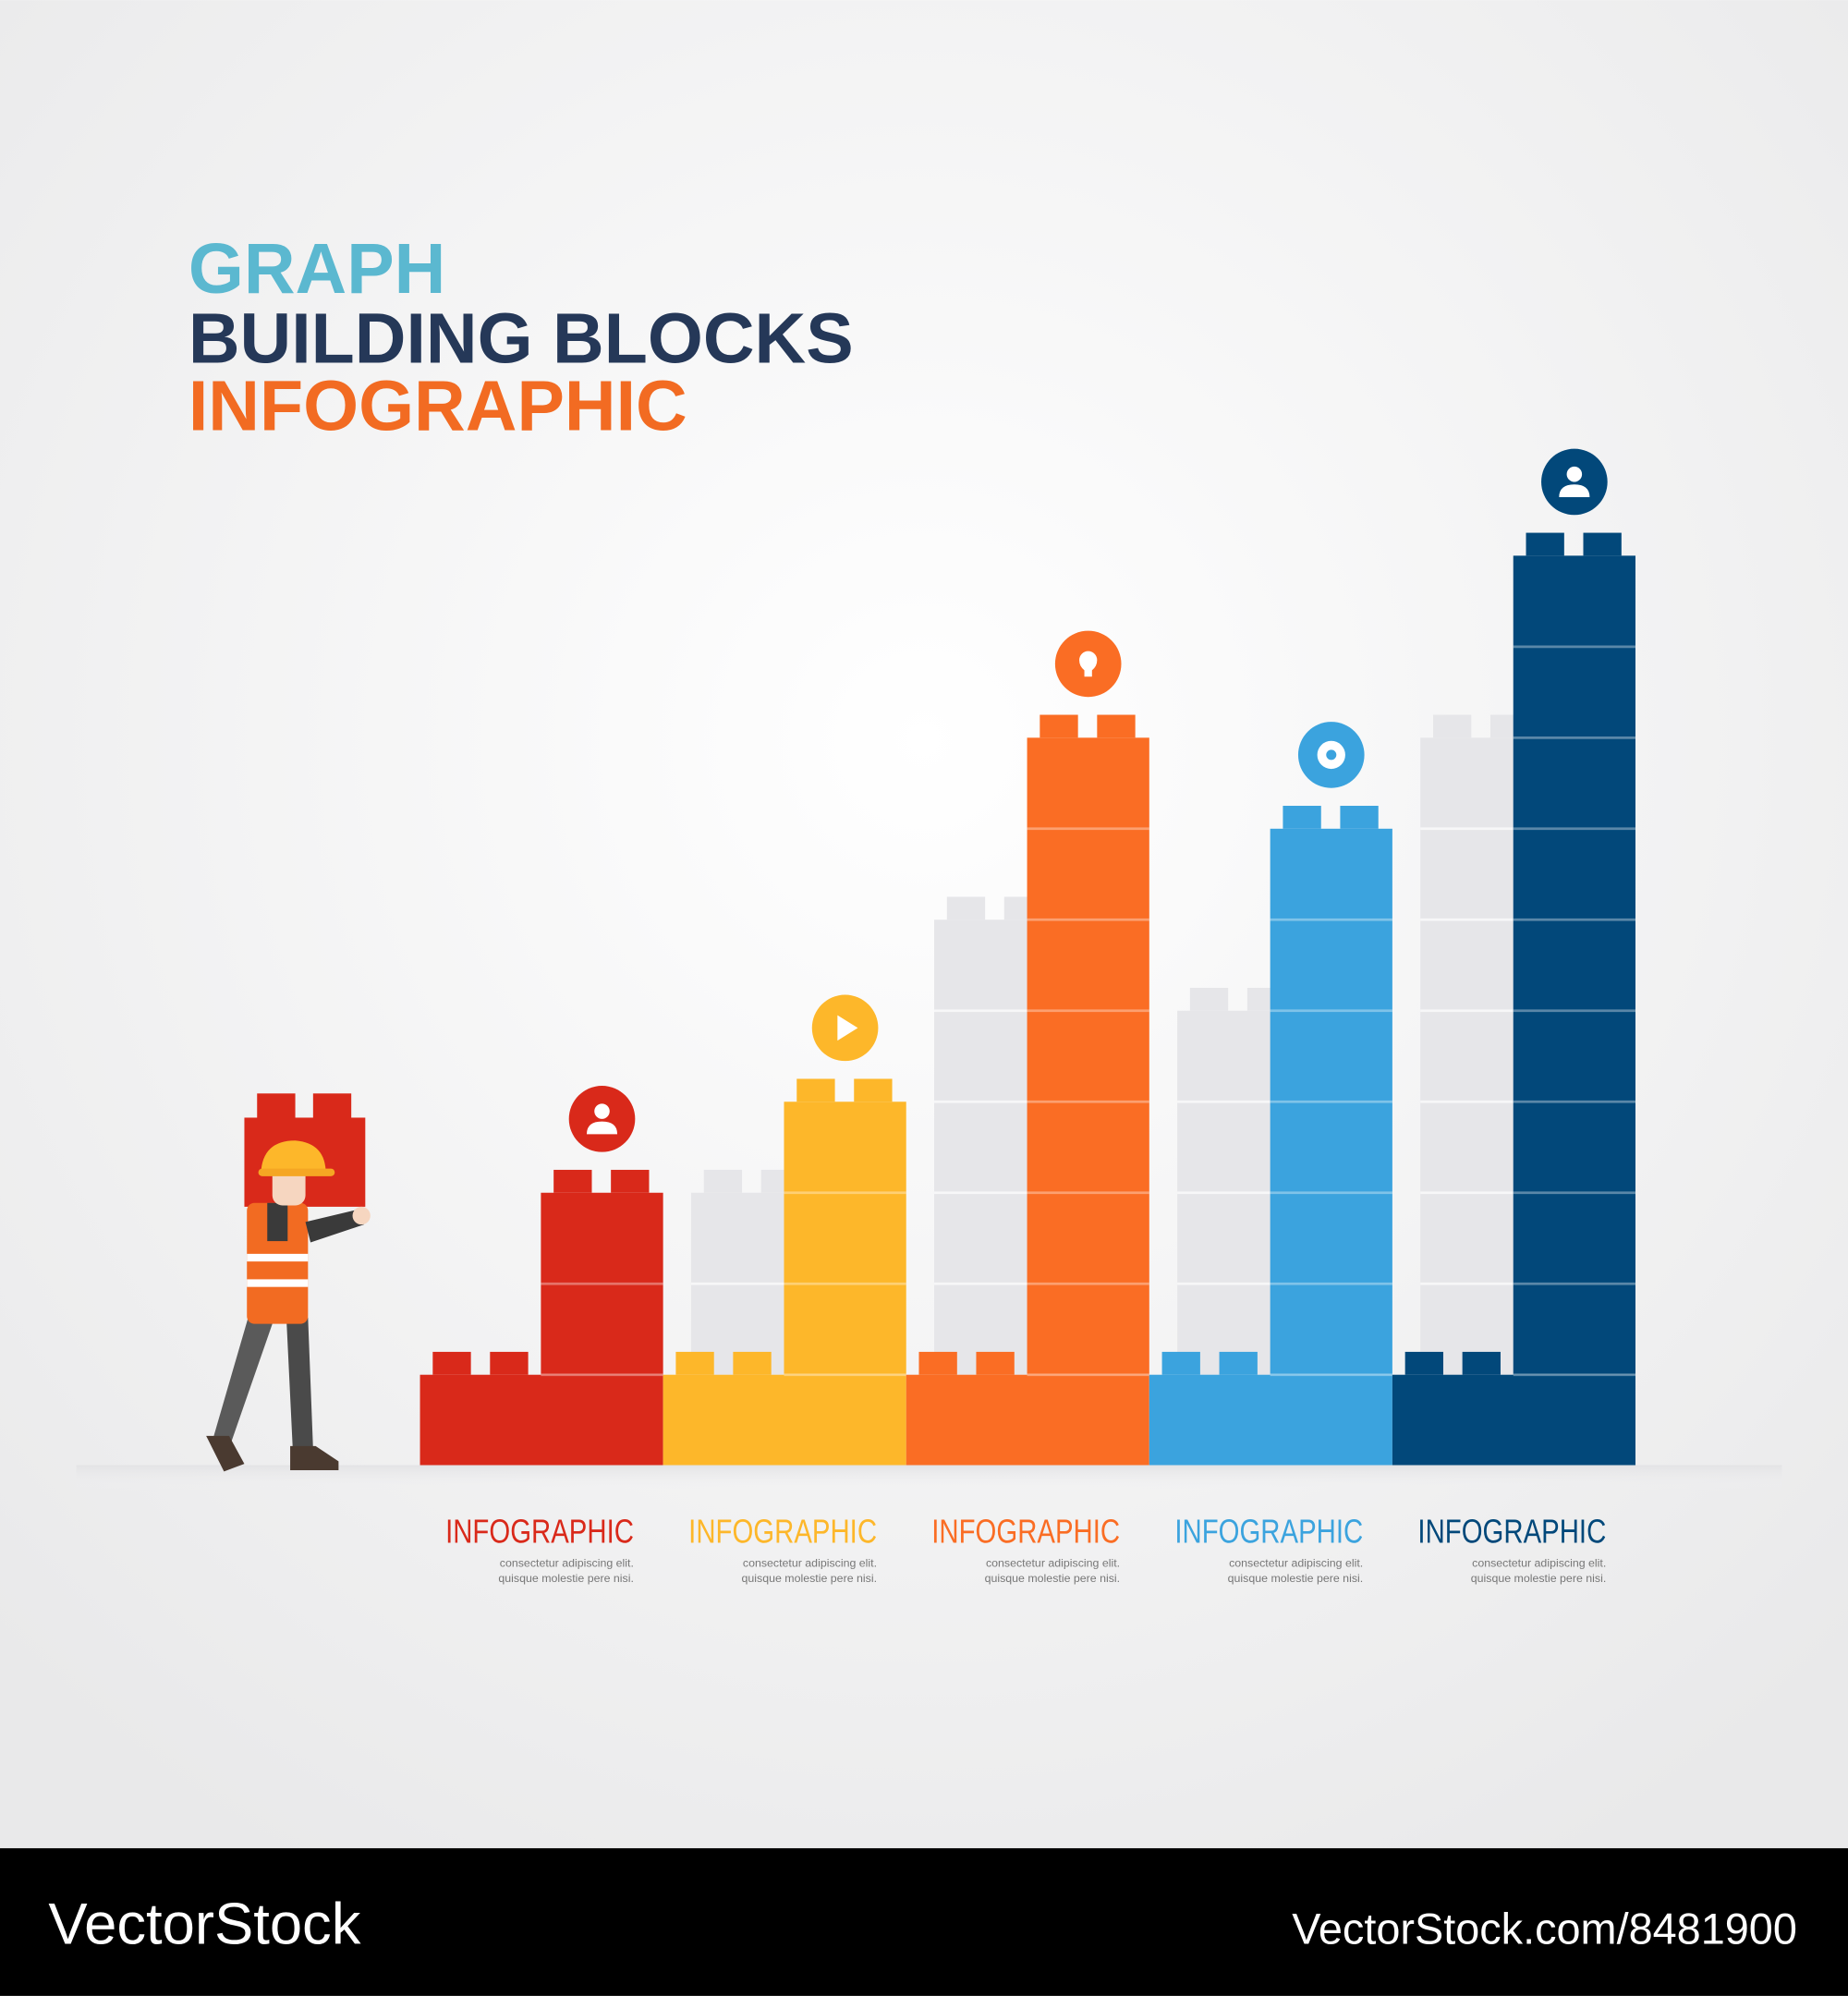 Image resolution: width=1848 pixels, height=1996 pixels. I want to click on footer-url: VectorStock.com/8481900, so click(1545, 1929).